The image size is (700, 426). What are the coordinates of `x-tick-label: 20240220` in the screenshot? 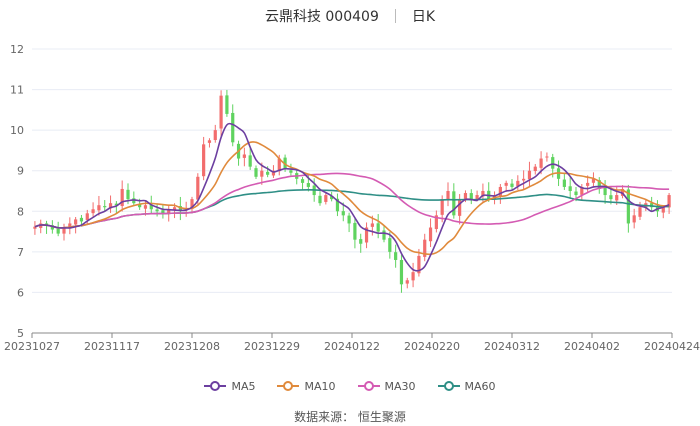 It's located at (432, 346).